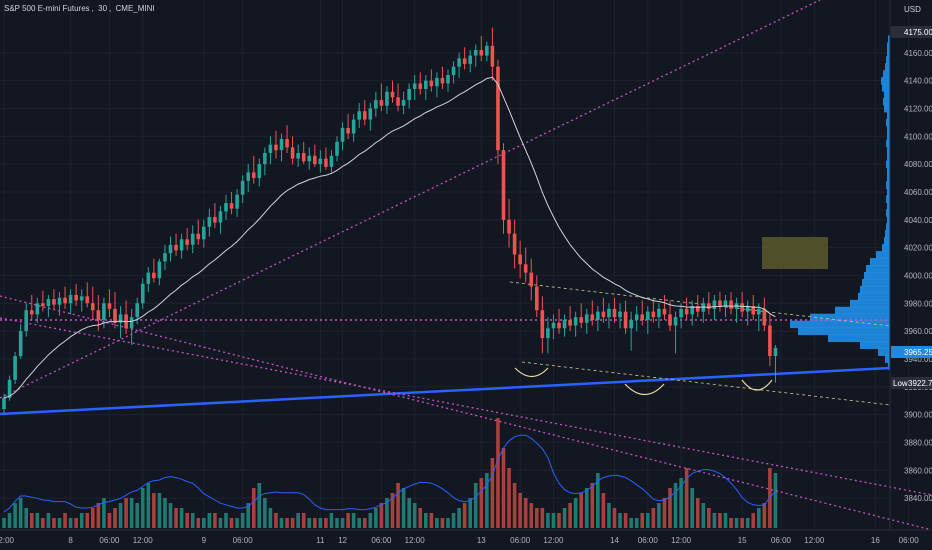  I want to click on currency-label: USD, so click(912, 9).